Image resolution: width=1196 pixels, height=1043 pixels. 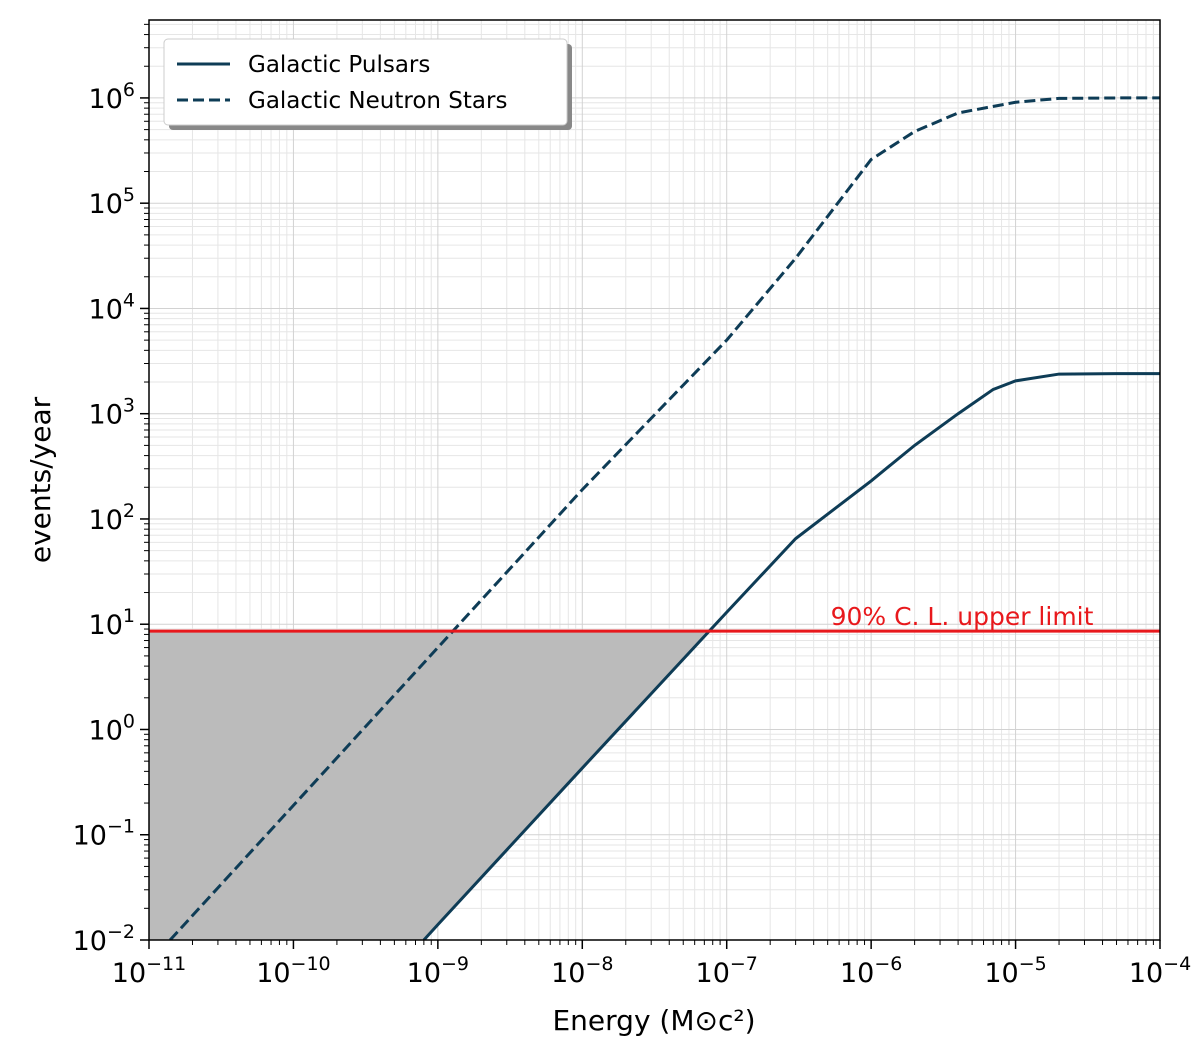 What do you see at coordinates (112, 413) in the screenshot?
I see `y-tick-label: 10³` at bounding box center [112, 413].